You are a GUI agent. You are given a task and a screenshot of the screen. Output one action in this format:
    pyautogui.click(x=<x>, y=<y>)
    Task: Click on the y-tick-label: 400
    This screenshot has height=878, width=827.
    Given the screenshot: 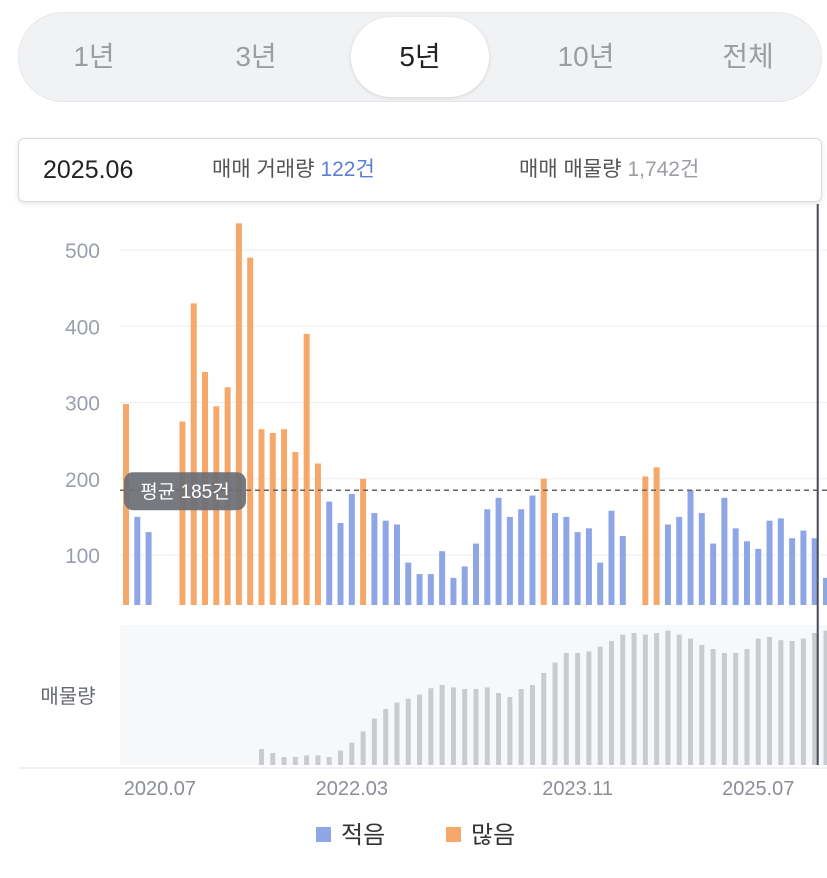 What is the action you would take?
    pyautogui.click(x=82, y=327)
    